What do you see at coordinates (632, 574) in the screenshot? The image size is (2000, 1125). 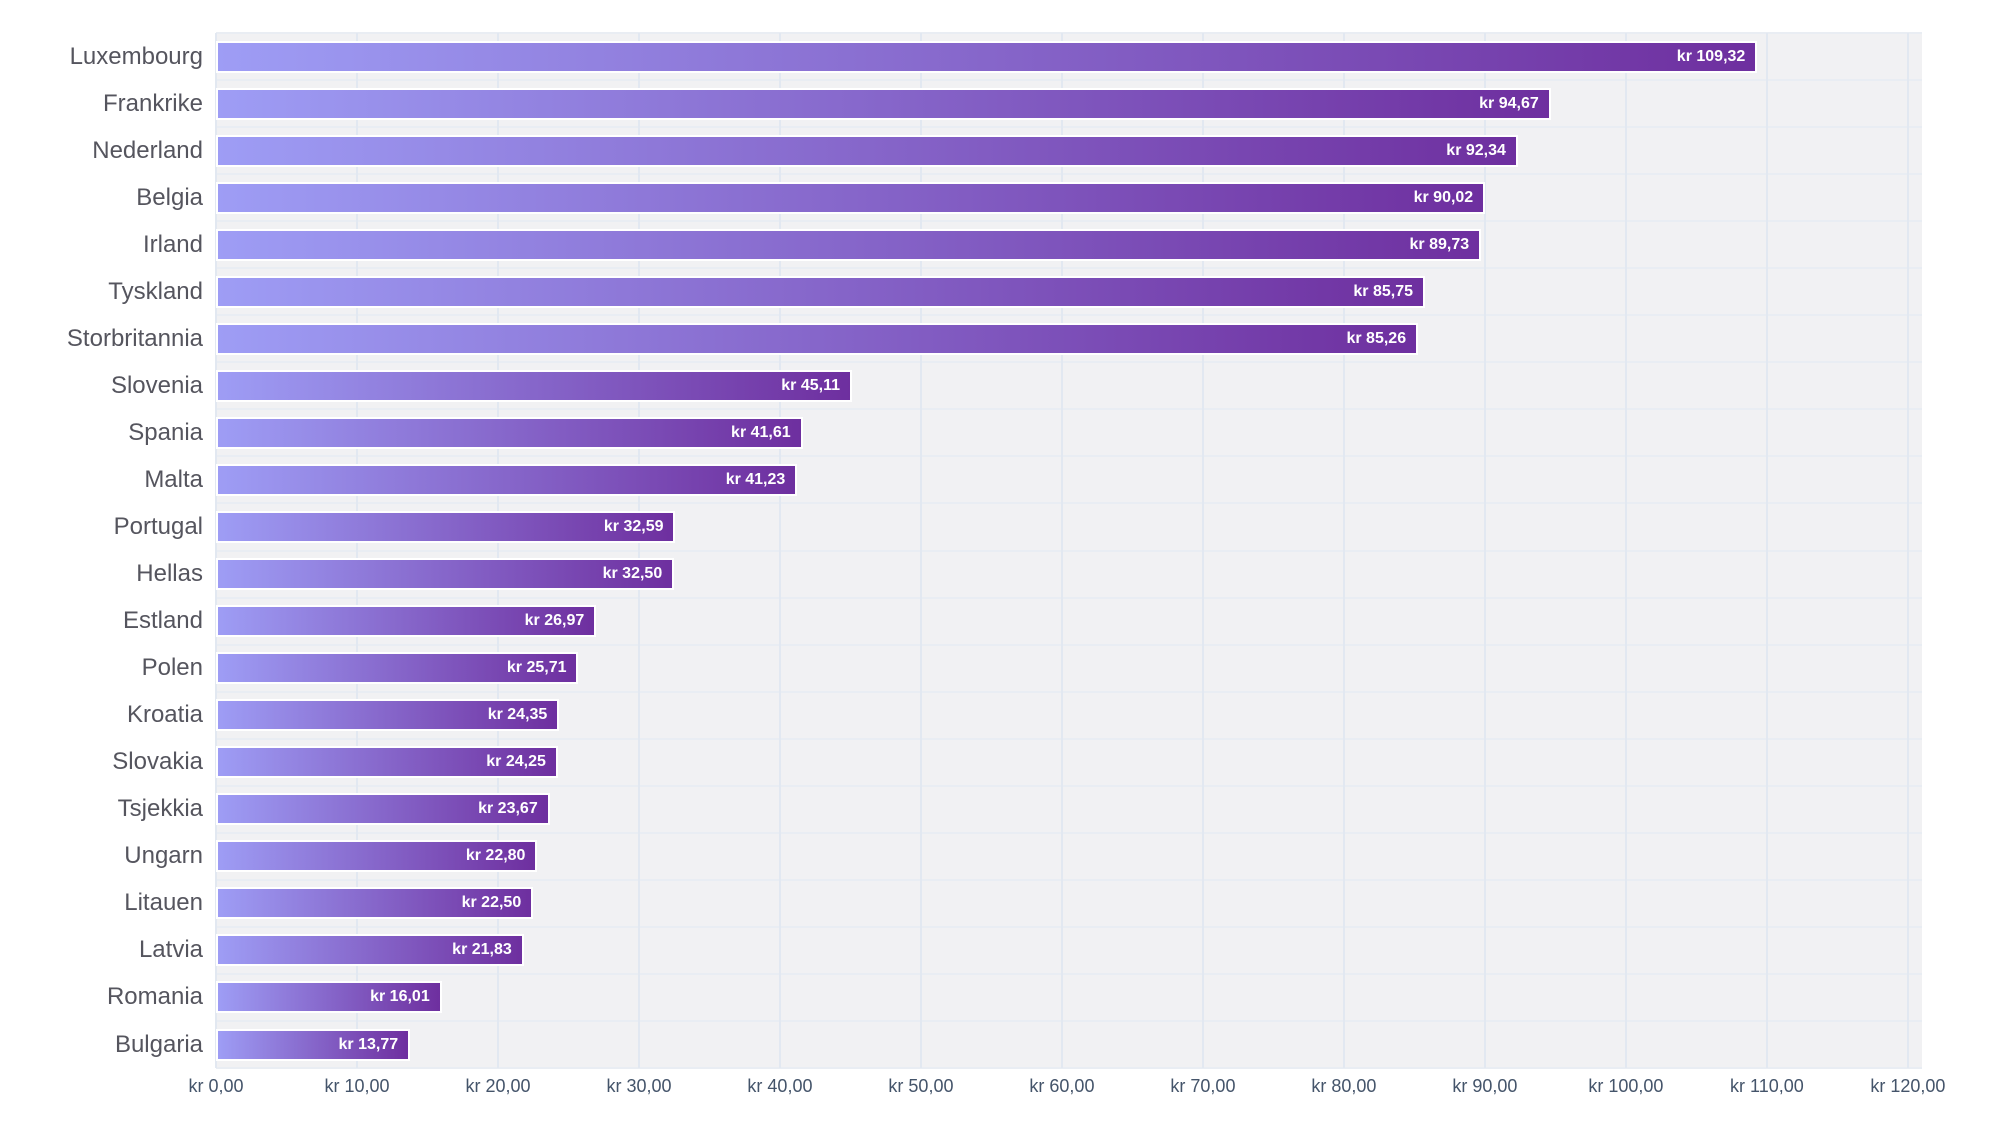 I see `bar-value-label: kr 32,50` at bounding box center [632, 574].